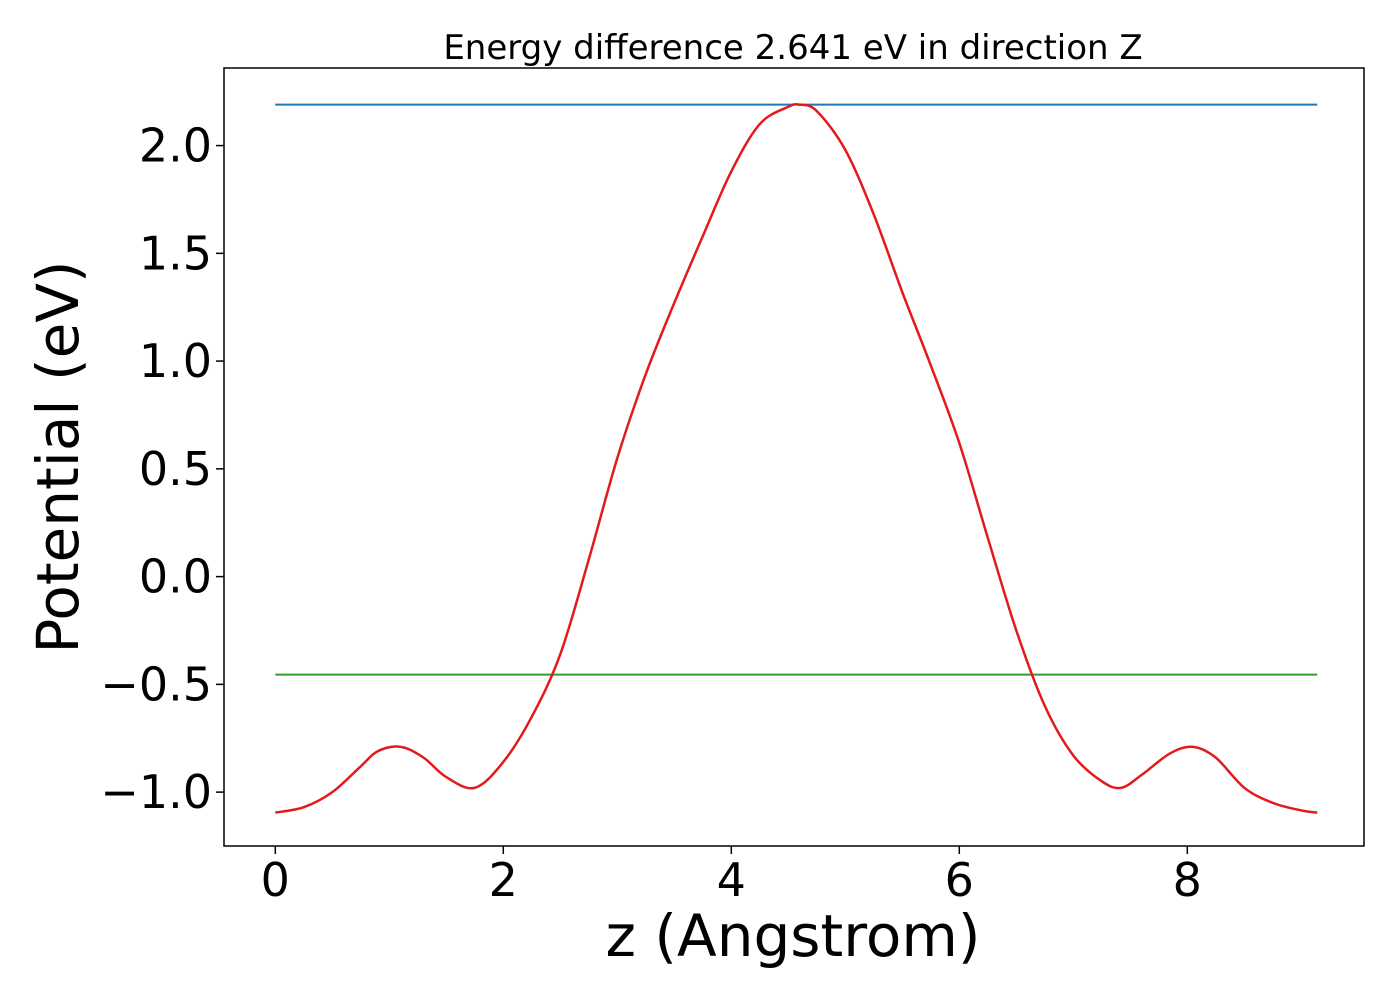  I want to click on y-axis: −1.0 −0.5 0.0 0.5 1.0 1.5 2.0, so click(162, 469).